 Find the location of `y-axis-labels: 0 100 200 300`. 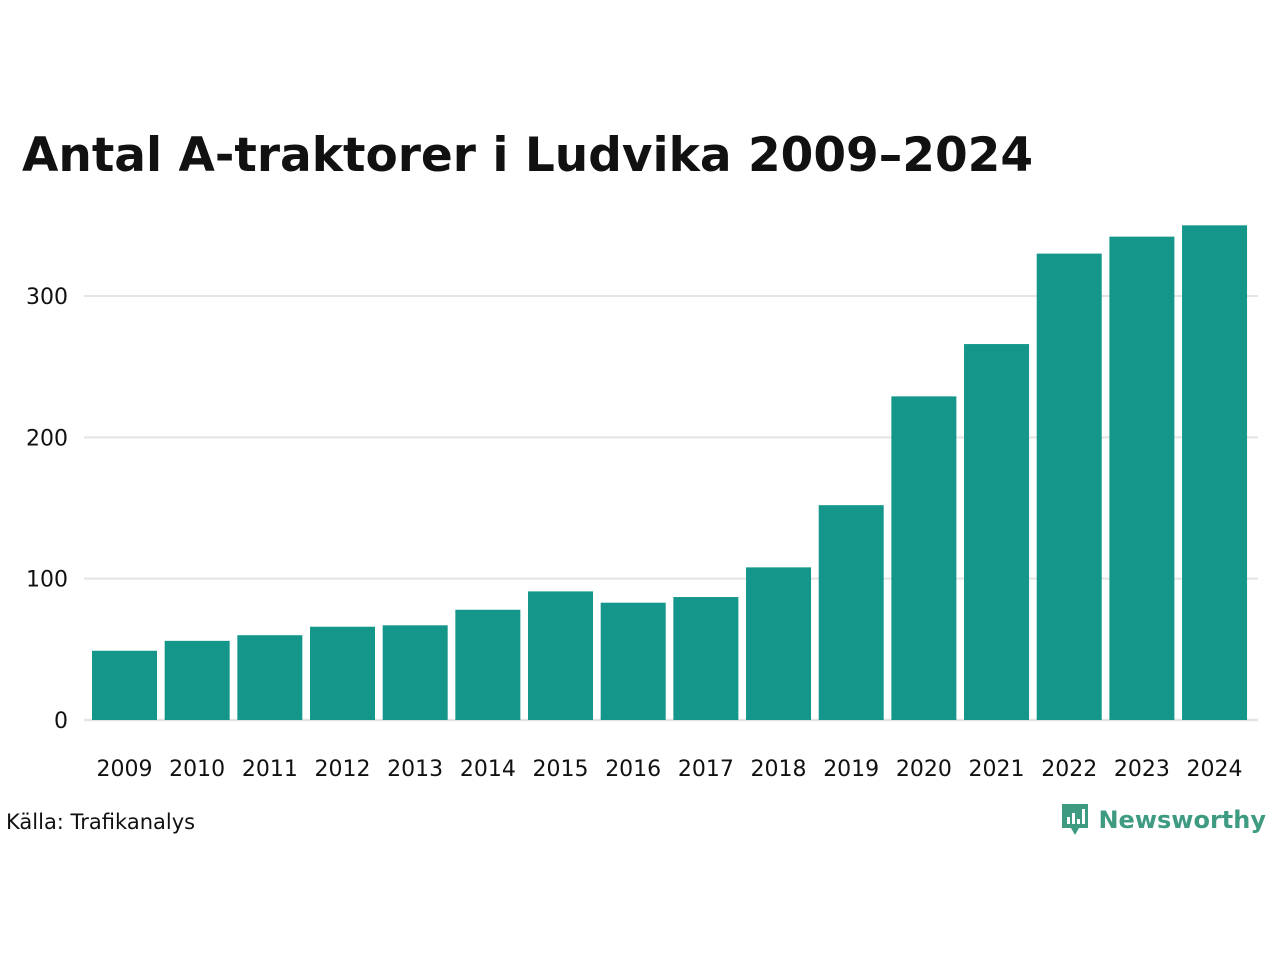

y-axis-labels: 0 100 200 300 is located at coordinates (47, 509).